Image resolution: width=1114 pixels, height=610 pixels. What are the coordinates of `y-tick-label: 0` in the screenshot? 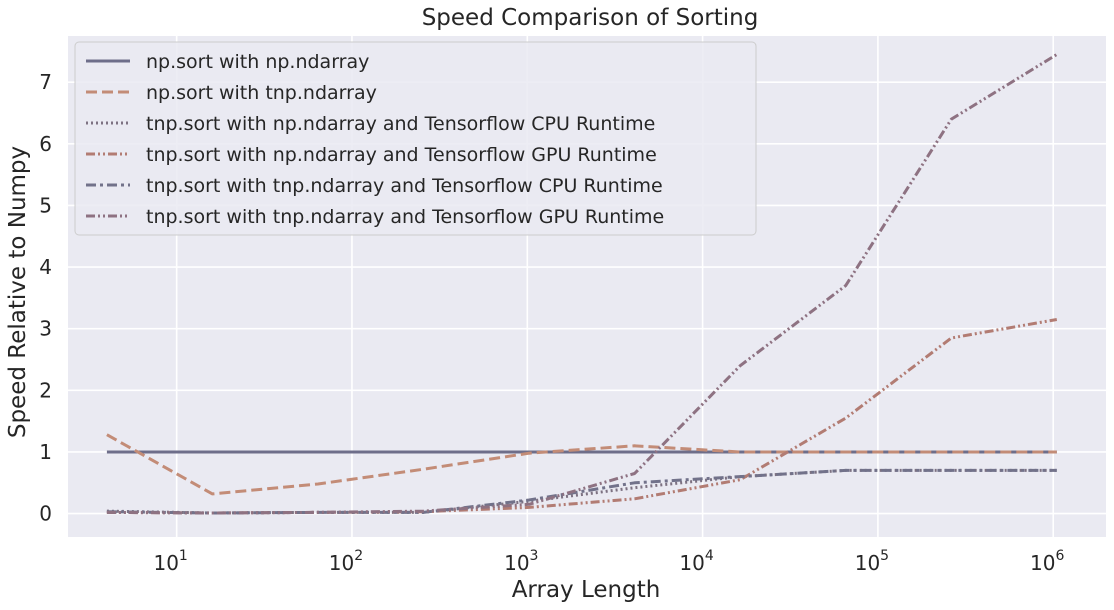 It's located at (45, 514).